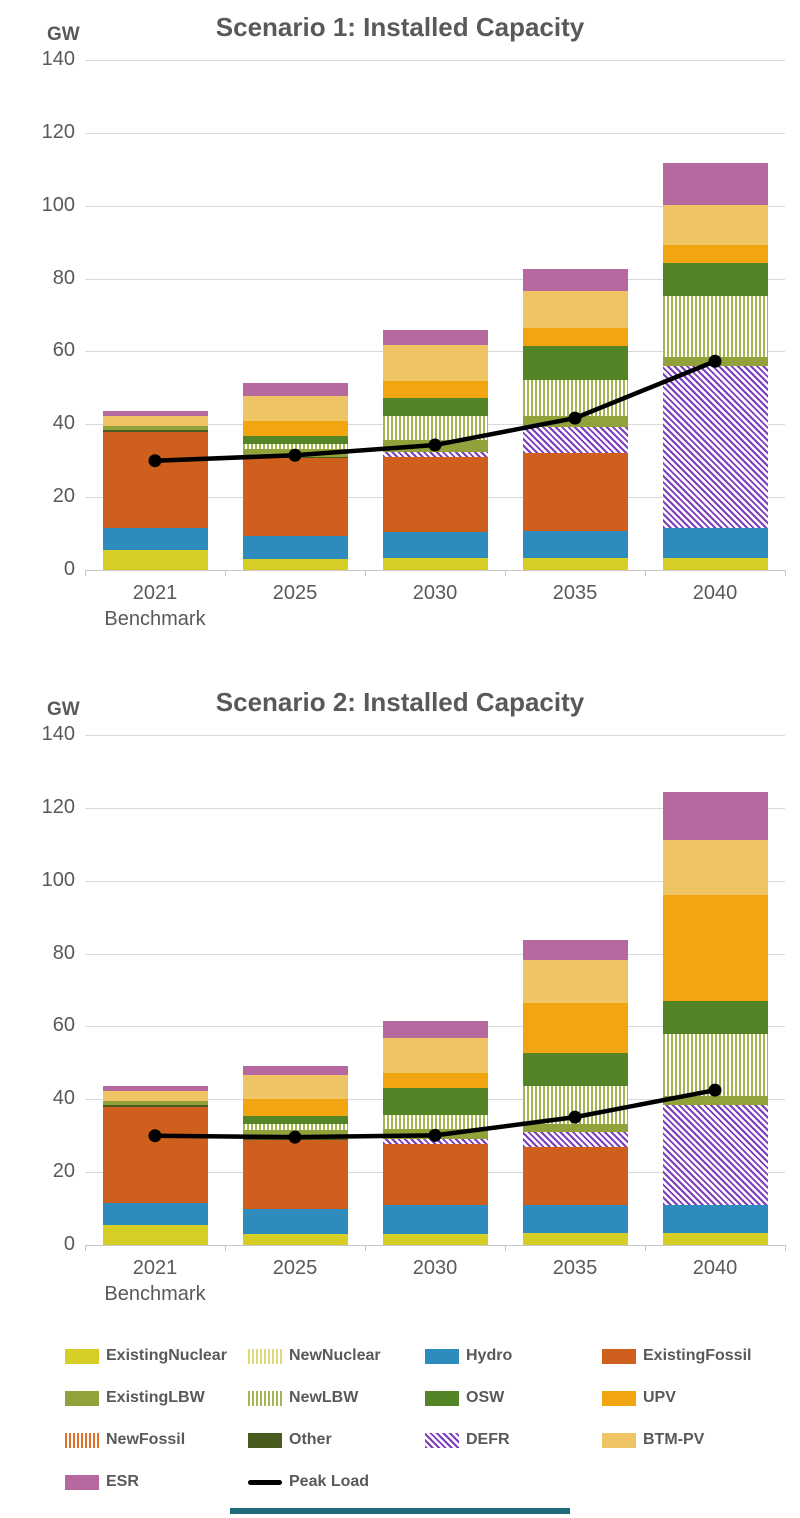 The image size is (800, 1518). I want to click on legend-label: OSW, so click(485, 1397).